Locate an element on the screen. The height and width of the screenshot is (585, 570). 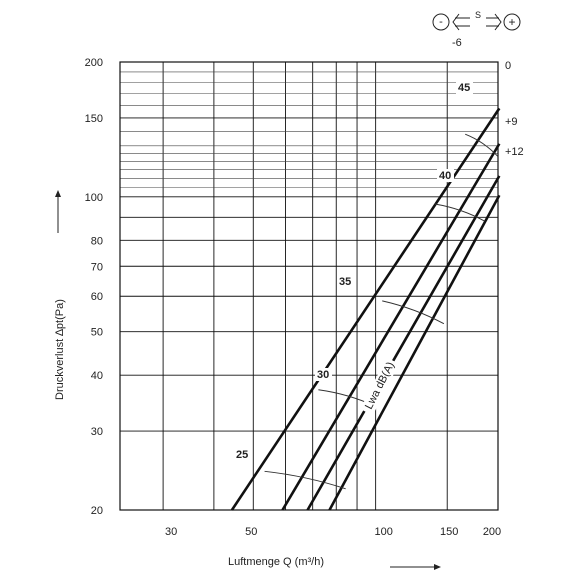
adjustment-legend: - S + is located at coordinates (476, 20).